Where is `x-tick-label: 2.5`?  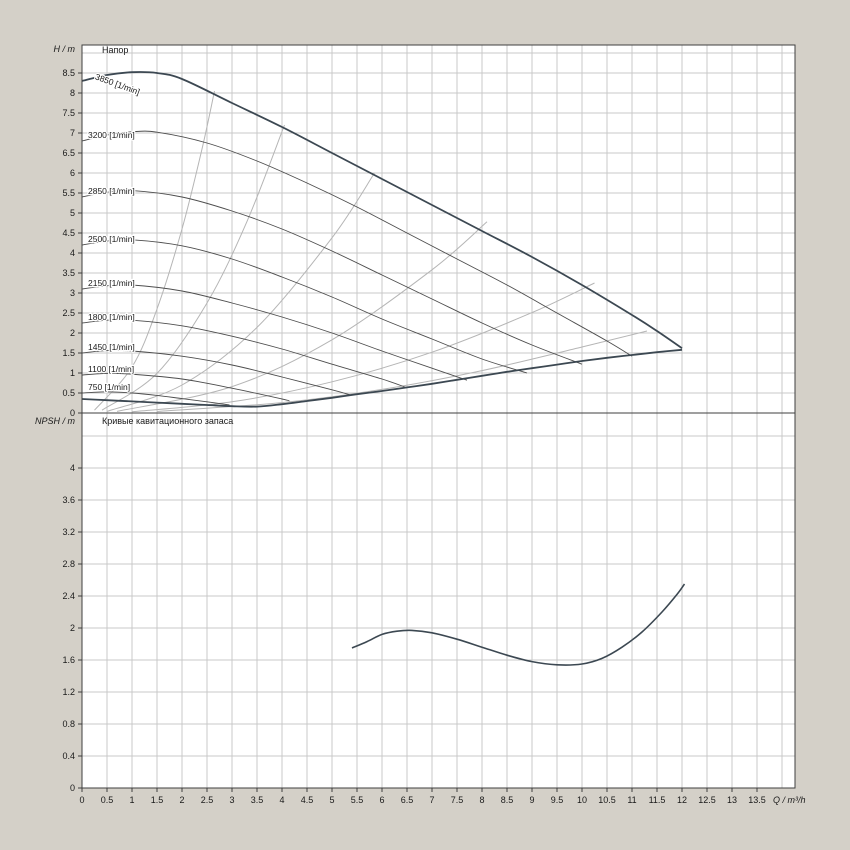 x-tick-label: 2.5 is located at coordinates (207, 800).